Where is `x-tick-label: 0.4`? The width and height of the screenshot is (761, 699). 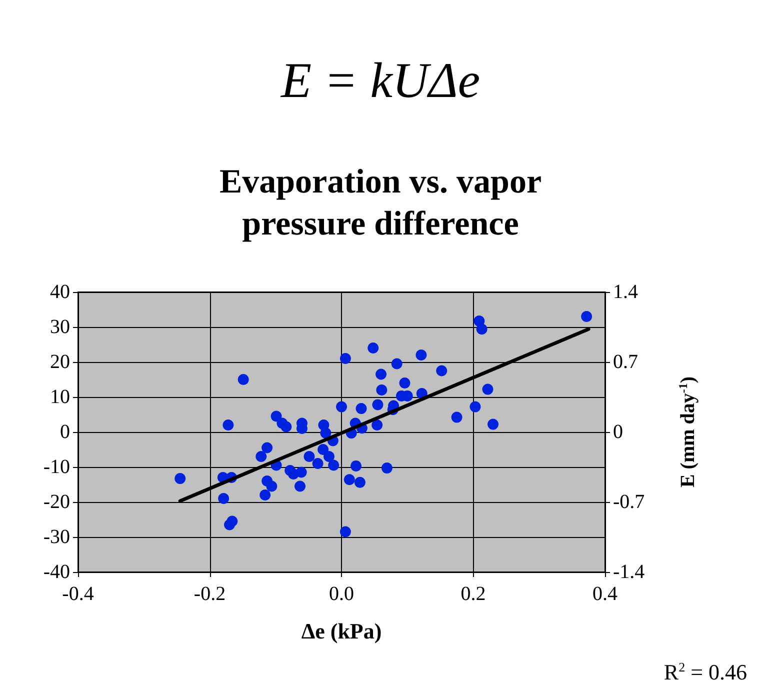
x-tick-label: 0.4 is located at coordinates (605, 594).